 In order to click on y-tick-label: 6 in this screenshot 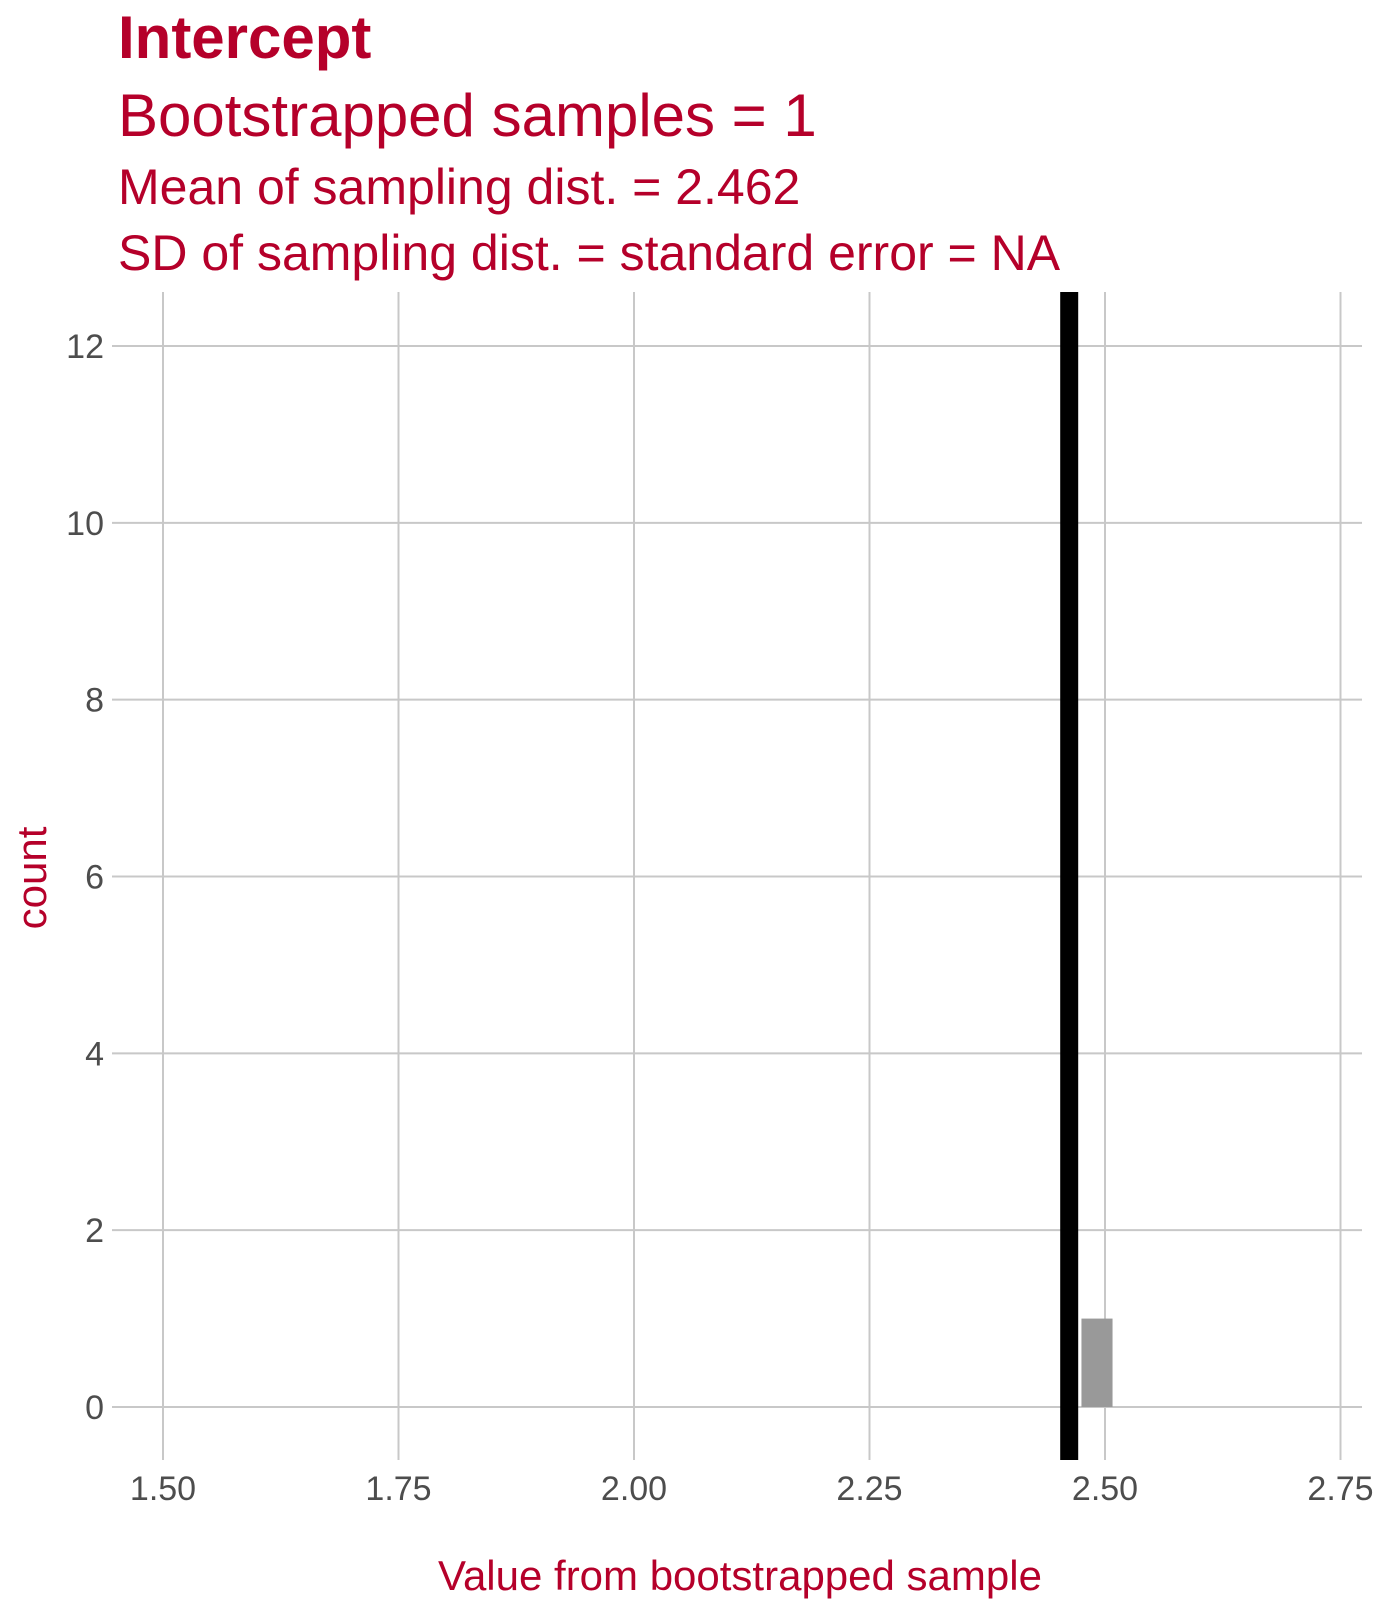, I will do `click(94, 878)`.